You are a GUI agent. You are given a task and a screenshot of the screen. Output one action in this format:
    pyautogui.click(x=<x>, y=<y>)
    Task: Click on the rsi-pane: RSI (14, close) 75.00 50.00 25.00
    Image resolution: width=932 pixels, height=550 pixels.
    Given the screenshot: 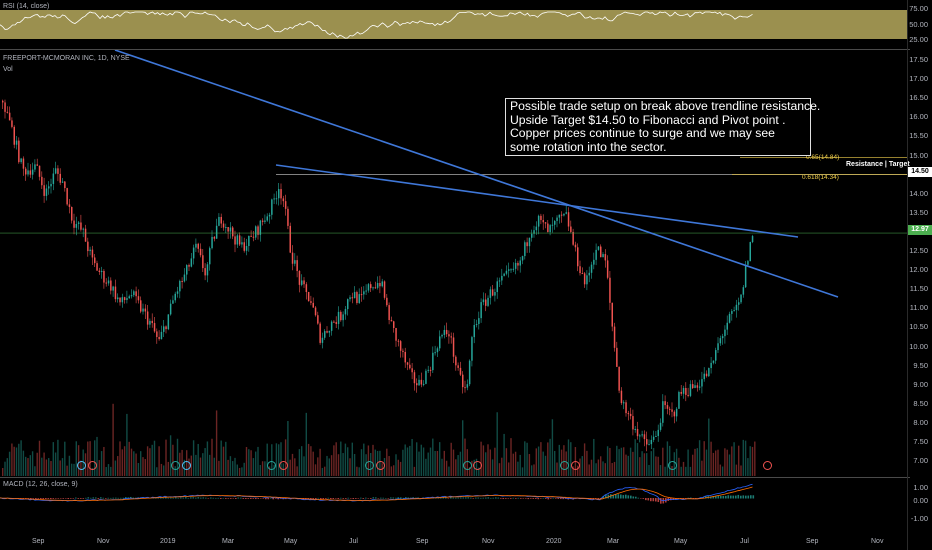 What is the action you would take?
    pyautogui.click(x=466, y=24)
    